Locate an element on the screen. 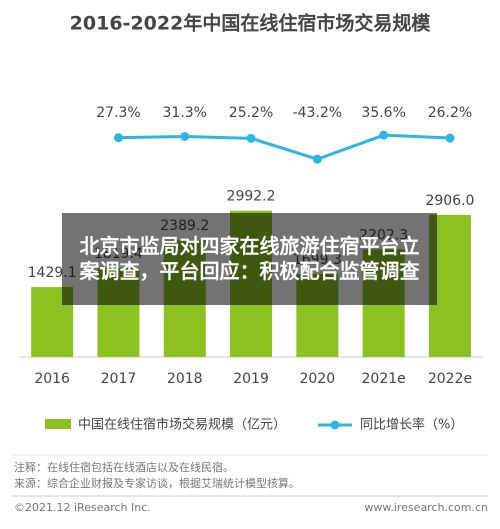  overlay-caption-text: 北京市监局对四家在线旅游住宿平台立案调查，平台回应：积极配合监管调查 is located at coordinates (249, 258).